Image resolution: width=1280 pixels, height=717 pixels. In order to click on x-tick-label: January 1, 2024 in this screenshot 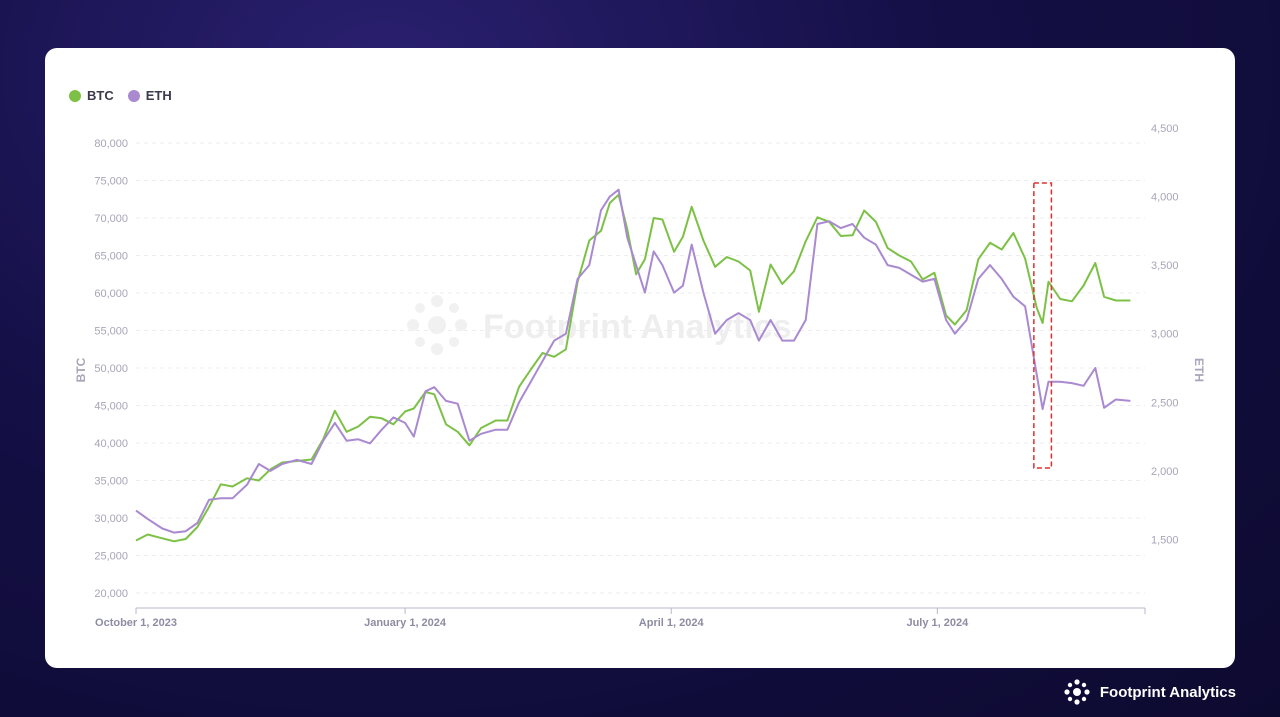, I will do `click(405, 623)`.